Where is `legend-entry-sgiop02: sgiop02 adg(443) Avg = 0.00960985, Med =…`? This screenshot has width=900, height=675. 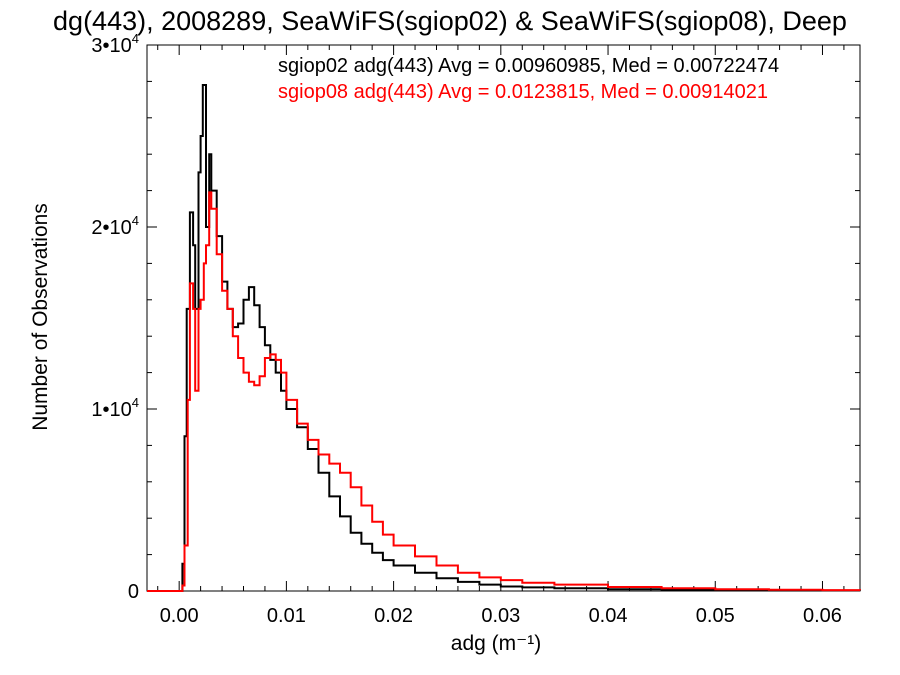 legend-entry-sgiop02: sgiop02 adg(443) Avg = 0.00960985, Med =… is located at coordinates (528, 66).